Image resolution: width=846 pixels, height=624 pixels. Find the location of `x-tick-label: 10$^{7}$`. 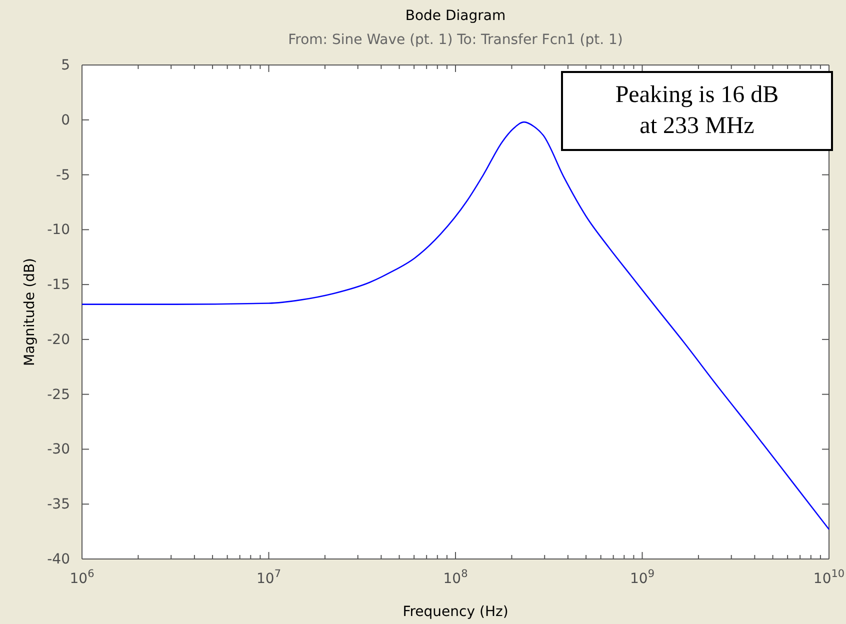

x-tick-label: 10$^{7}$ is located at coordinates (269, 577).